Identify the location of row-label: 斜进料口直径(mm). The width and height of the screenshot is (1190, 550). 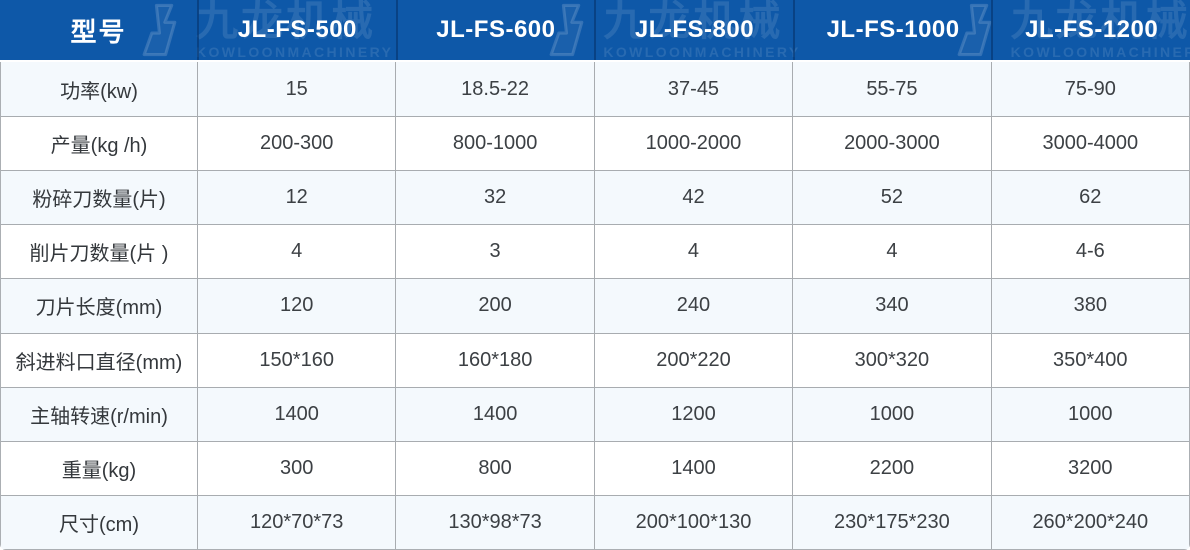
(99, 362).